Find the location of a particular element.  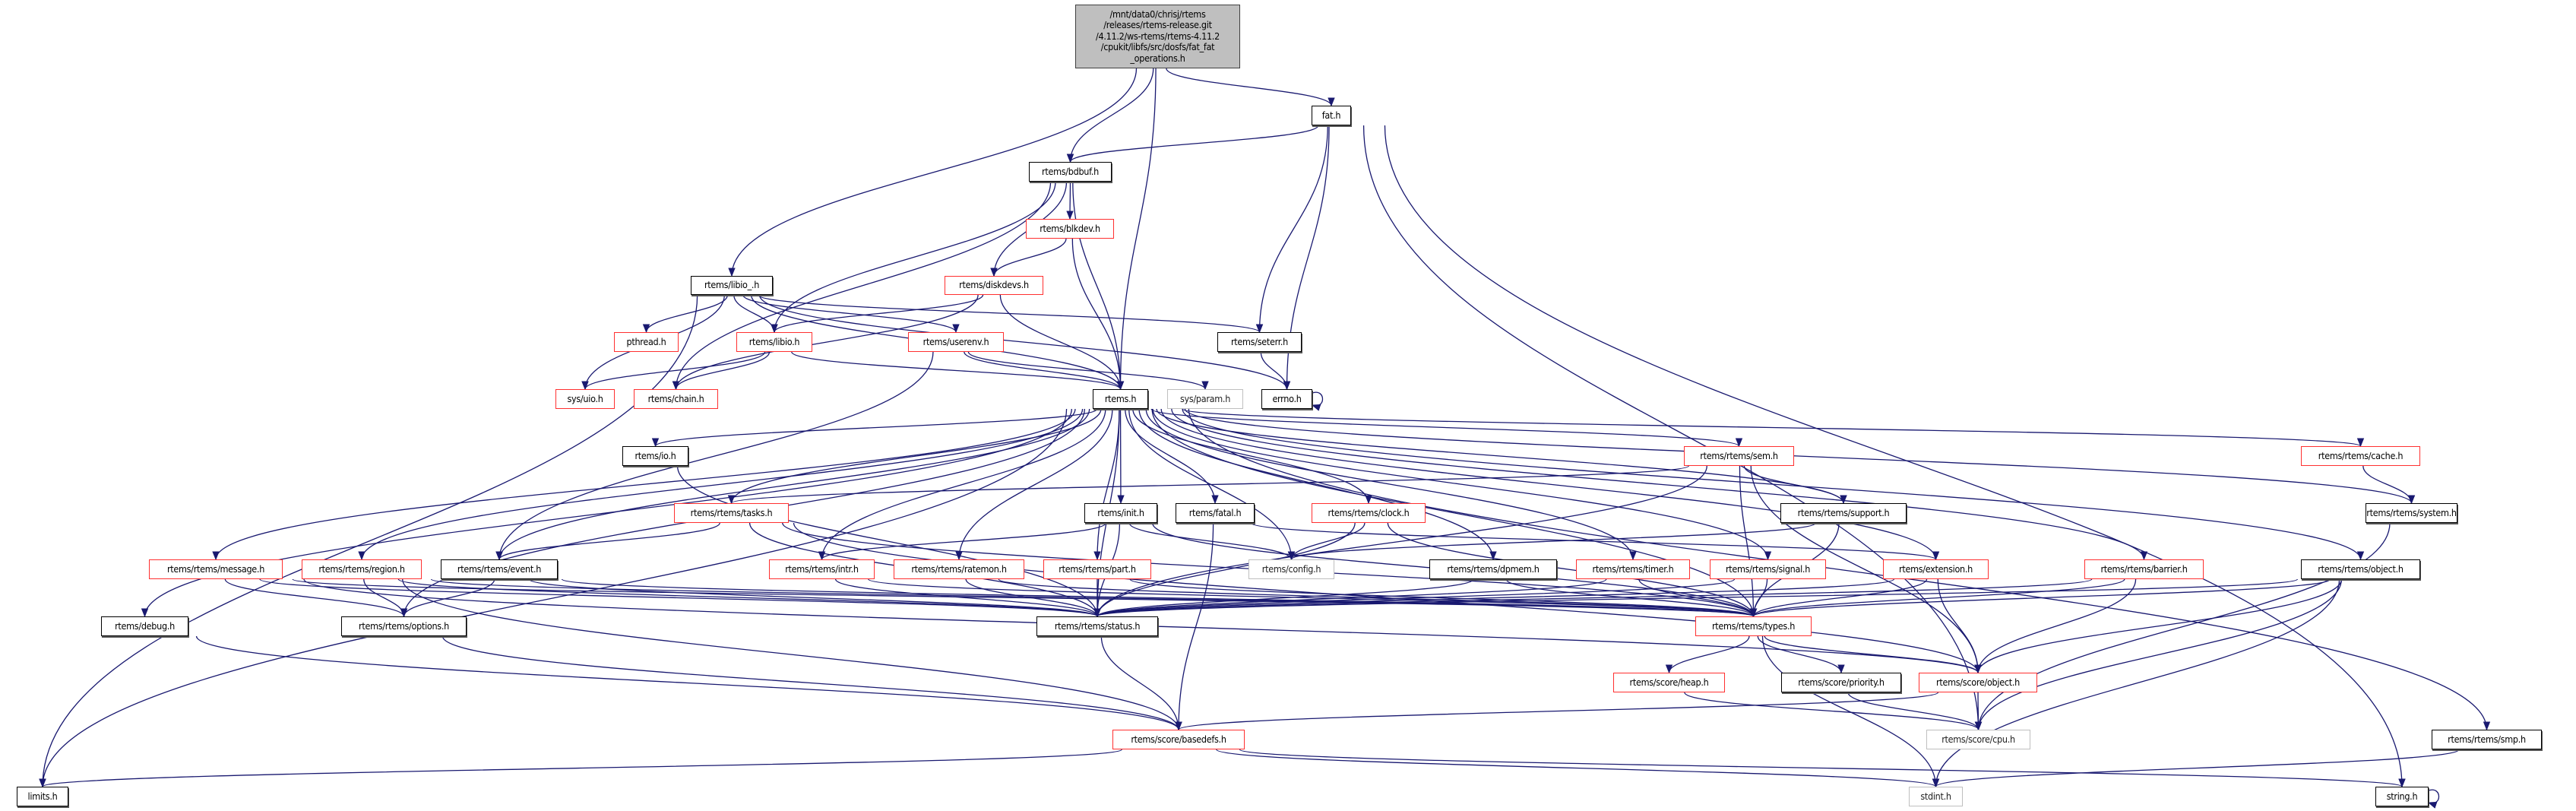

edge-types-to-priority is located at coordinates (1801, 654).